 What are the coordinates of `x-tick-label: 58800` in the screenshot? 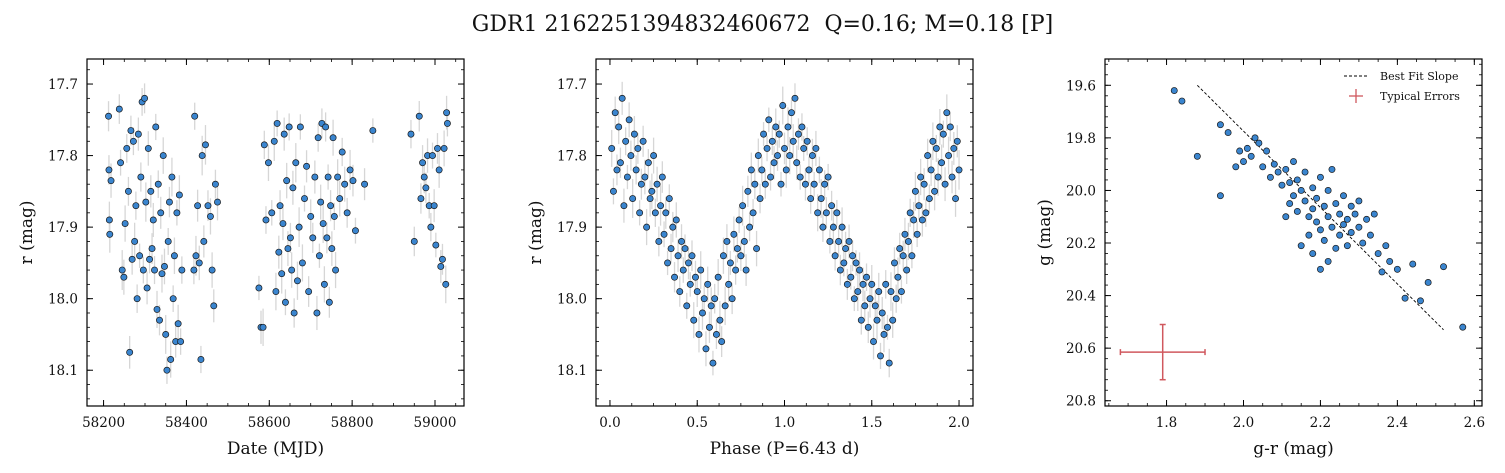 It's located at (352, 423).